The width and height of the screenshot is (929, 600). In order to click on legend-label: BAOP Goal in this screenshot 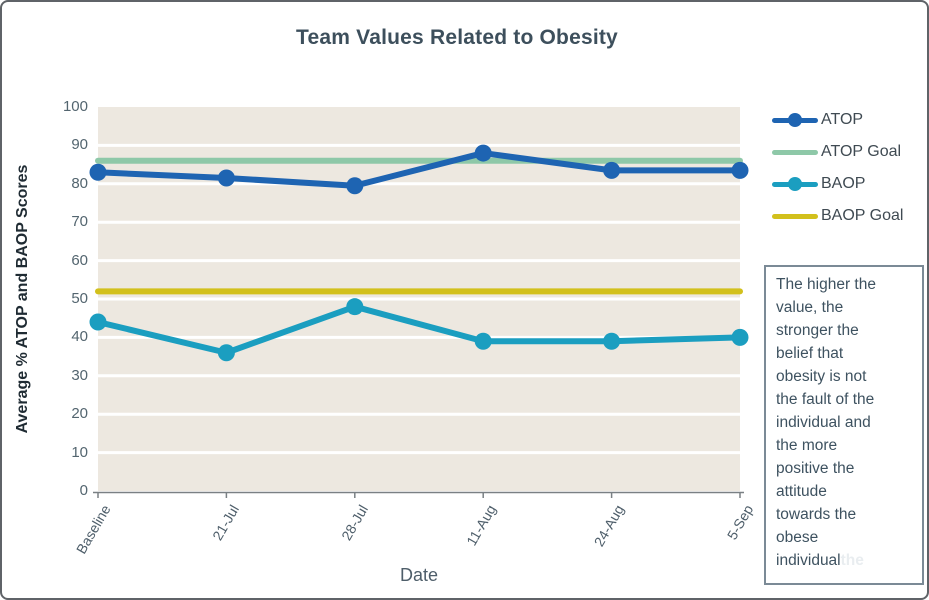, I will do `click(862, 215)`.